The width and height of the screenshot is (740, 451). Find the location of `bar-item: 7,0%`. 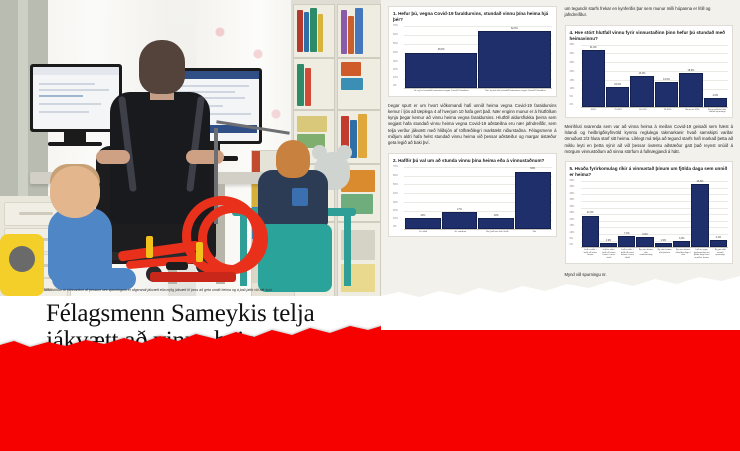

bar-item: 7,0% is located at coordinates (627, 214).